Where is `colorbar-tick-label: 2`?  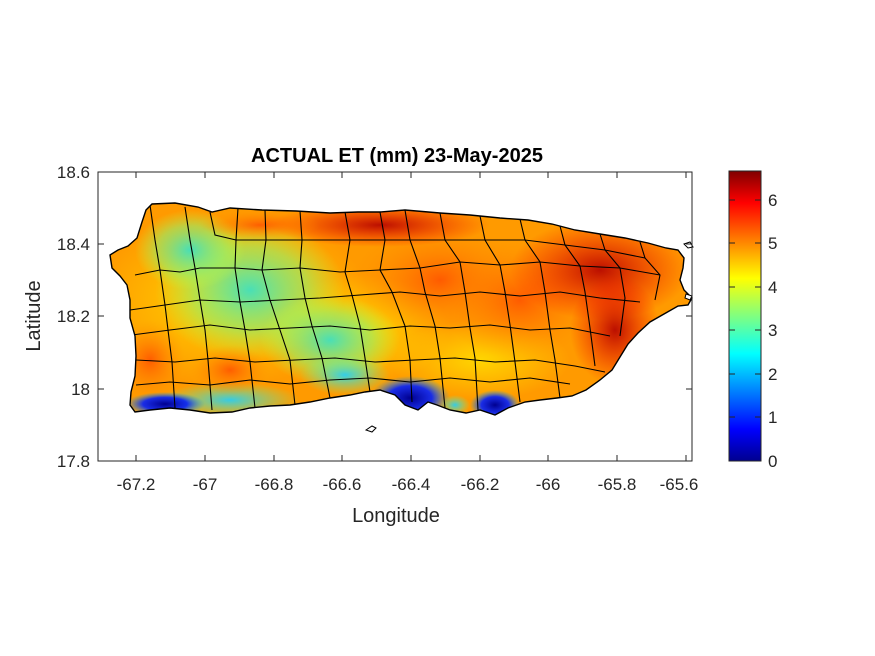 colorbar-tick-label: 2 is located at coordinates (772, 374).